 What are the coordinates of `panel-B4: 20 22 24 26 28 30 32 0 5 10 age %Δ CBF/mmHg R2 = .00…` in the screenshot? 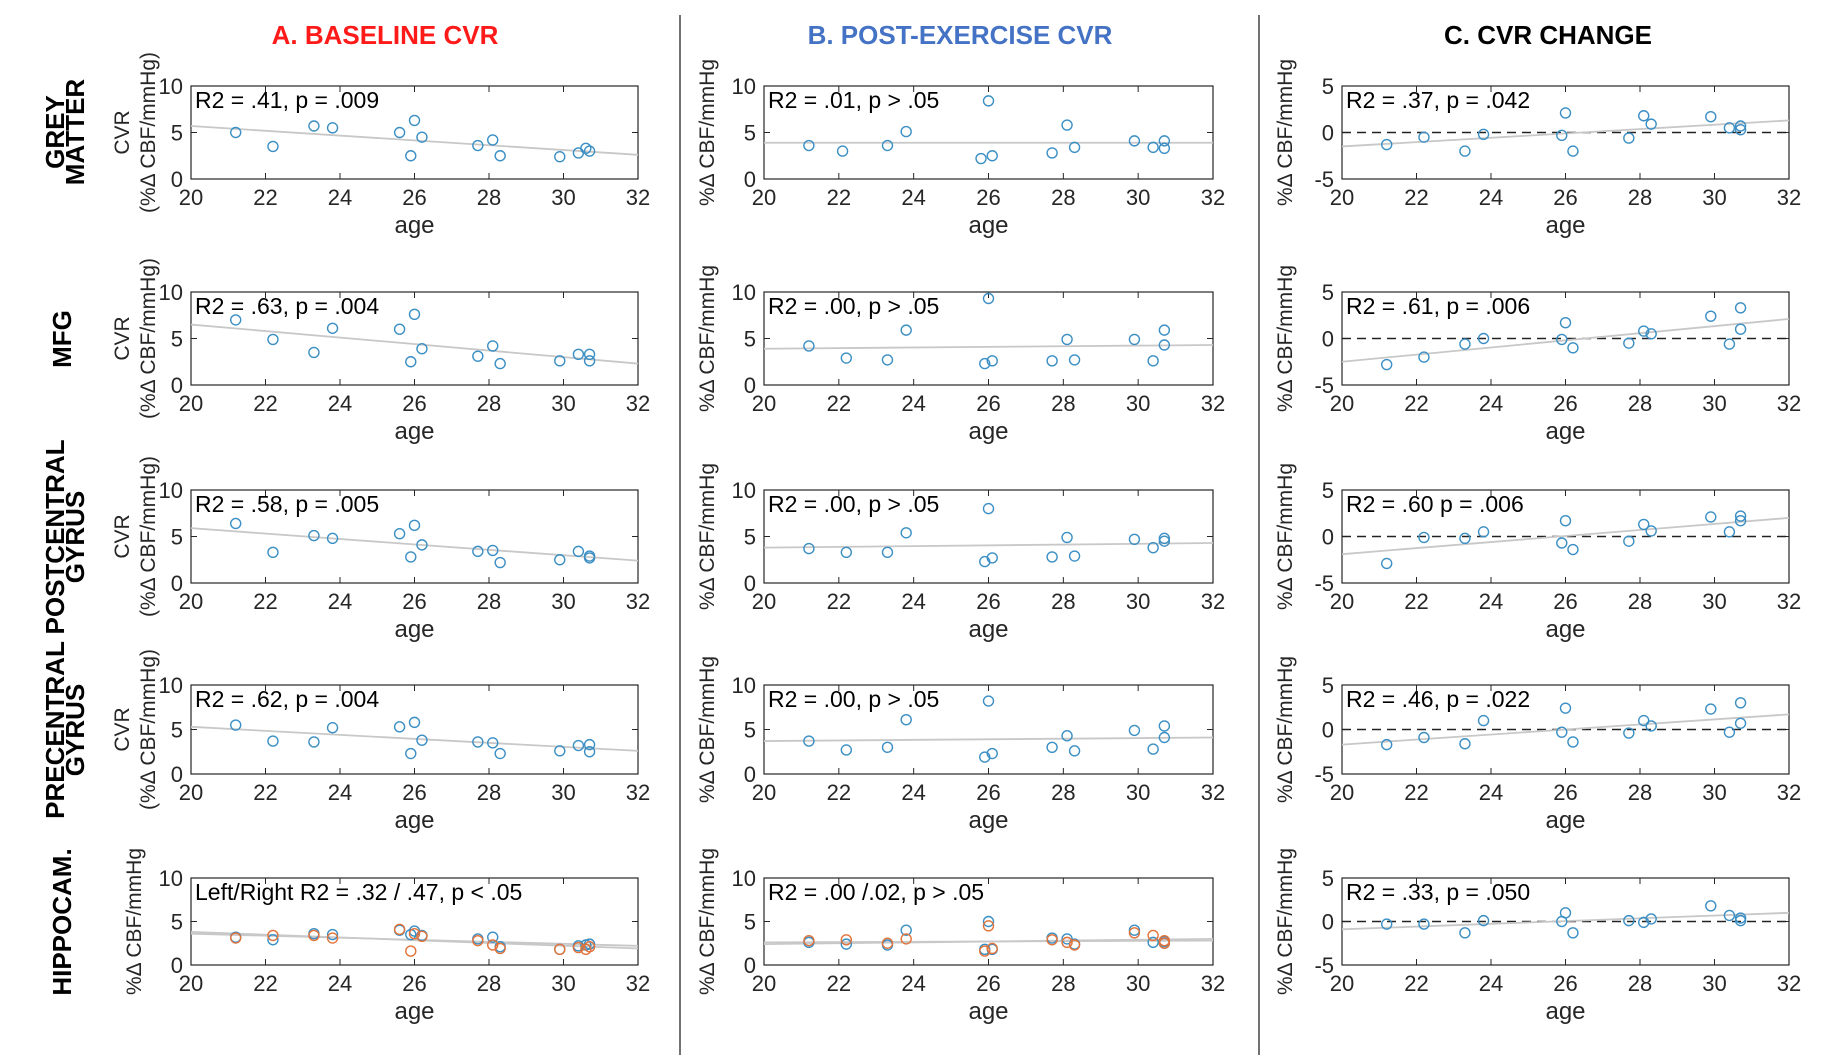 It's located at (960, 745).